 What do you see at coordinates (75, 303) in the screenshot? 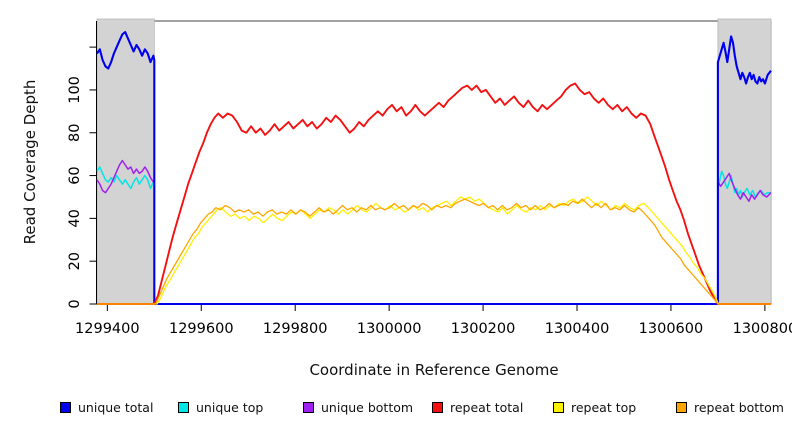
I see `y-tick-label: 0` at bounding box center [75, 303].